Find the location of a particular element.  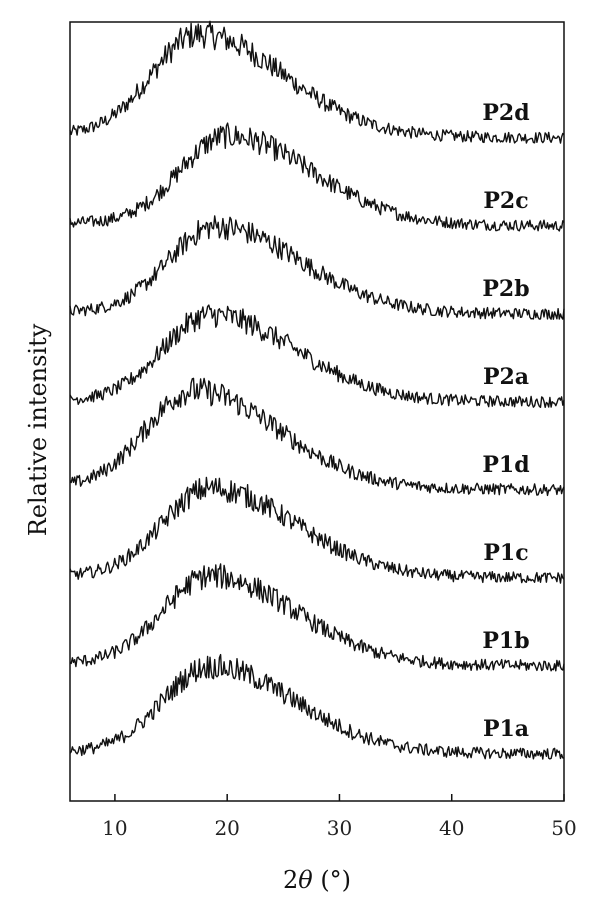

x-tick-label: 50 is located at coordinates (563, 828).